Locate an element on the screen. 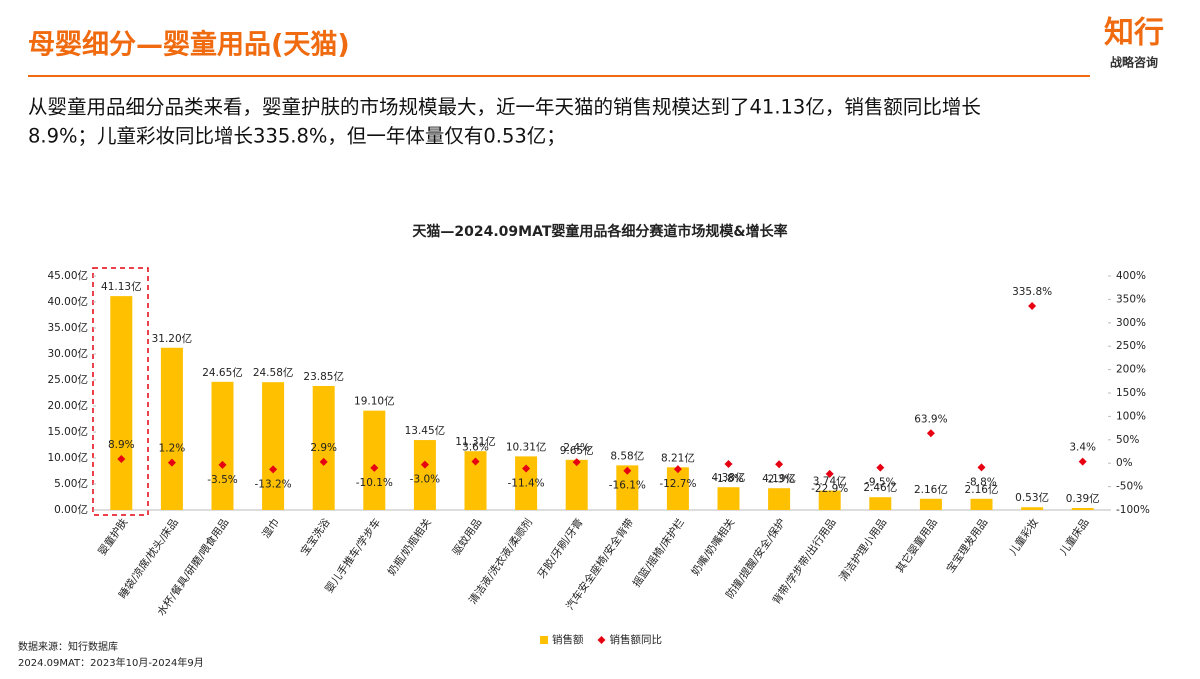 This screenshot has height=679, width=1200. point-value-label: -10.1% is located at coordinates (374, 483).